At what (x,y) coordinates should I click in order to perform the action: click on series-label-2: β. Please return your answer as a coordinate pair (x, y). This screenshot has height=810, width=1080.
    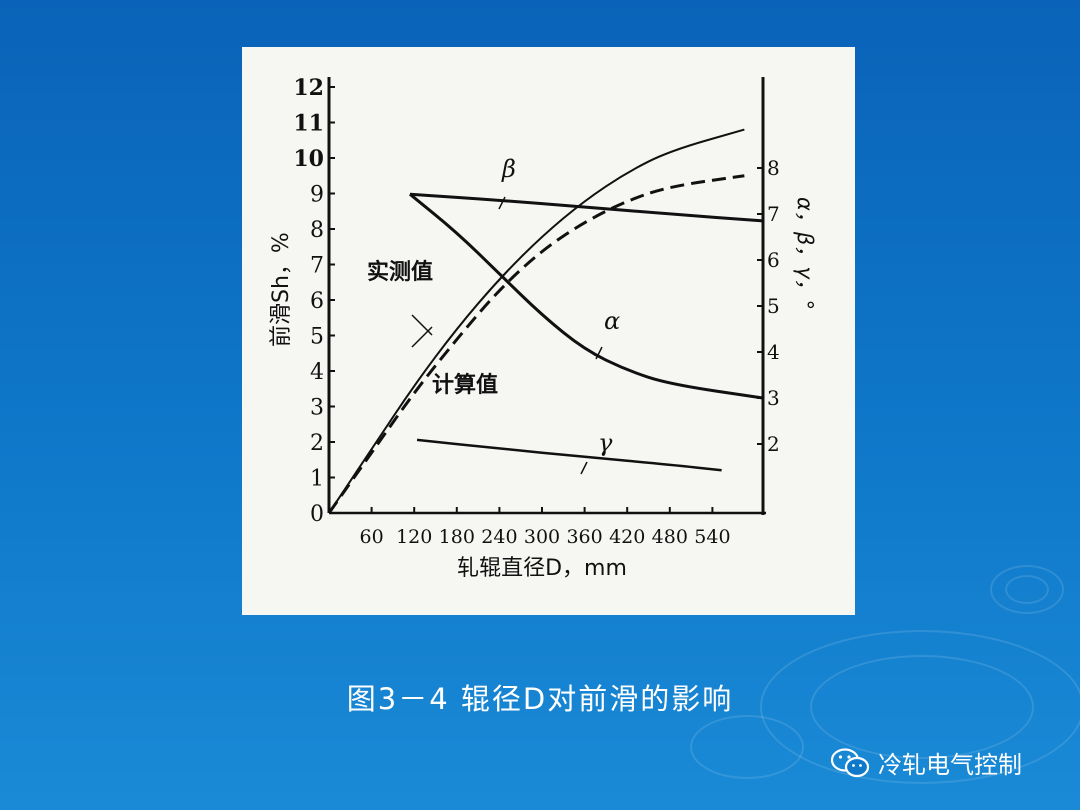
    Looking at the image, I should click on (508, 169).